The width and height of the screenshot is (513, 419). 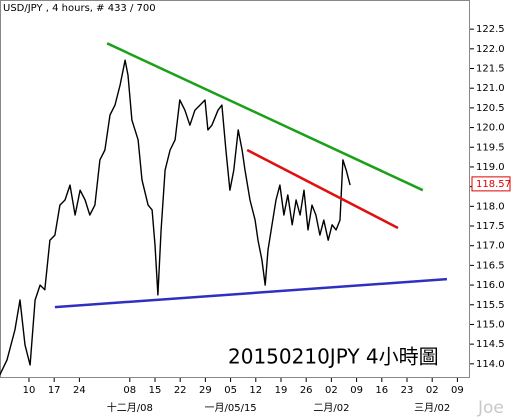 I want to click on x-tick-label-2: 十二月/08, so click(x=130, y=407).